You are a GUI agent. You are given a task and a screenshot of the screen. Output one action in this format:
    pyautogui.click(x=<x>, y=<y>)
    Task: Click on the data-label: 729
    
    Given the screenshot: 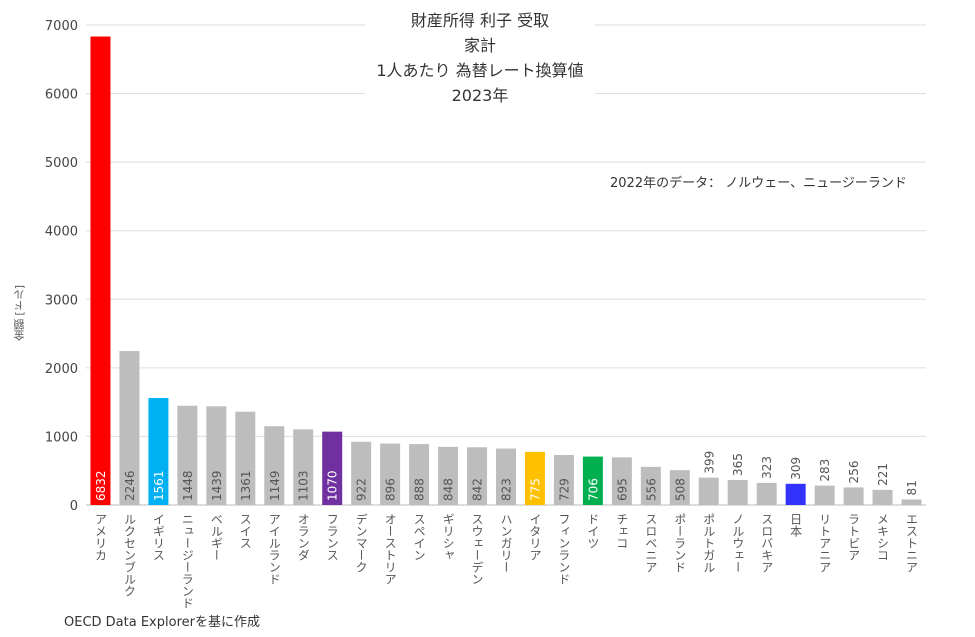 What is the action you would take?
    pyautogui.click(x=564, y=489)
    